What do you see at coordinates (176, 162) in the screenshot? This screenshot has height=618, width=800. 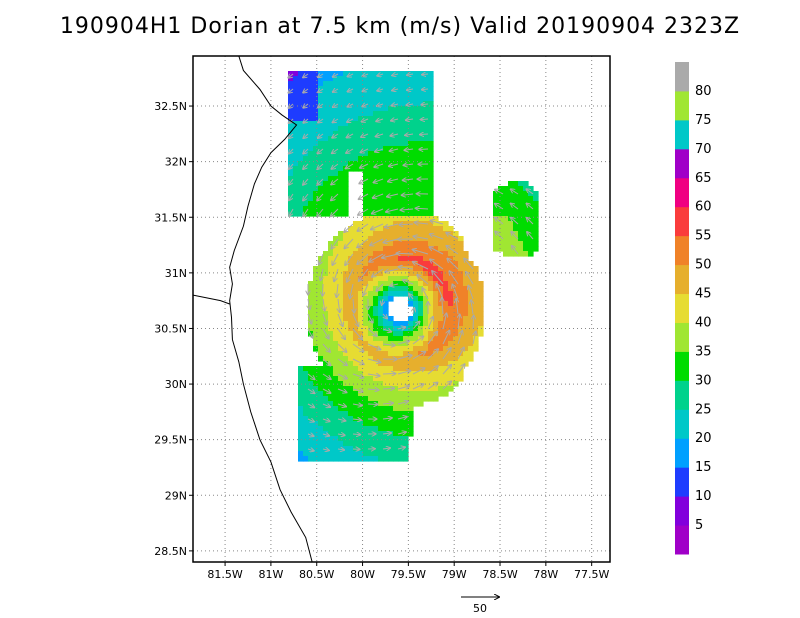 I see `lat-tick-label: 32N` at bounding box center [176, 162].